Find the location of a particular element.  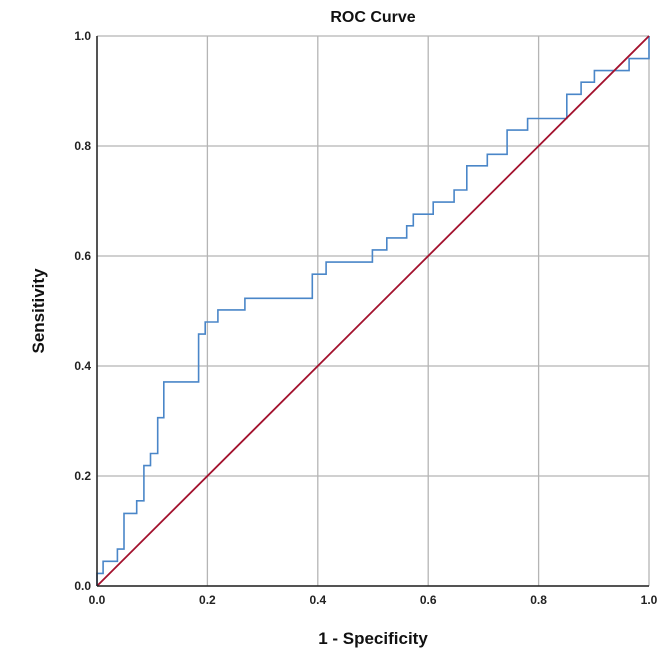

y-axis-title: Sensitivity is located at coordinates (38, 311).